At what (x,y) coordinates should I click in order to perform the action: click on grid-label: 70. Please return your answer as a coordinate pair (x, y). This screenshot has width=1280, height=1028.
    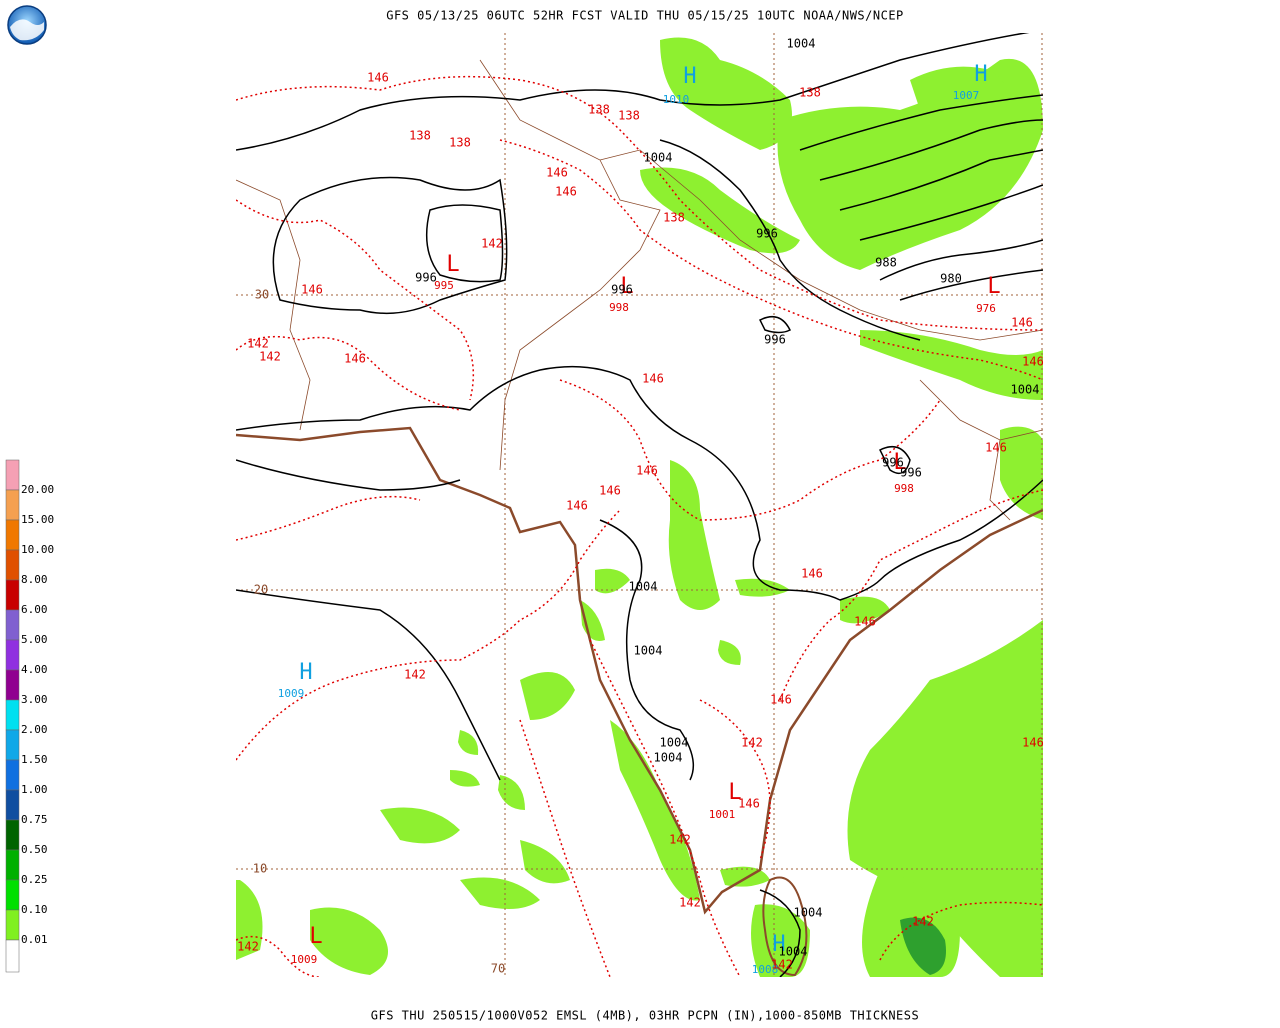
    Looking at the image, I should click on (498, 969).